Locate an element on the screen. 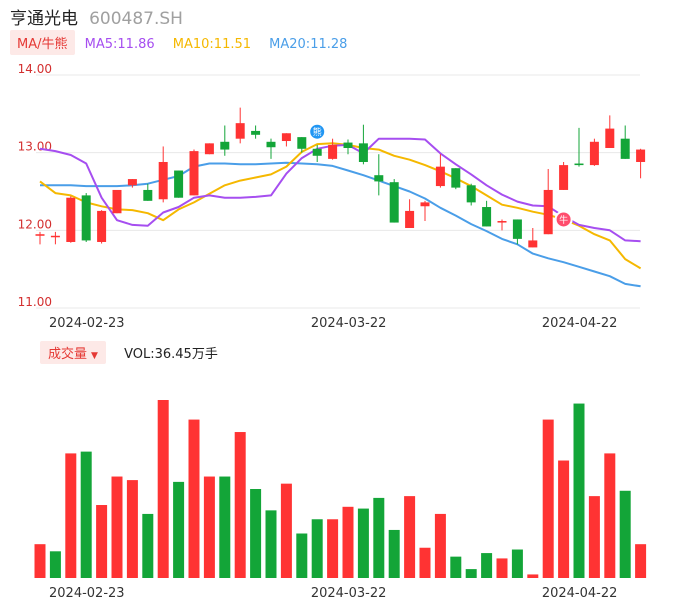 This screenshot has height=606, width=686. bull-icon: 牛 is located at coordinates (563, 219).